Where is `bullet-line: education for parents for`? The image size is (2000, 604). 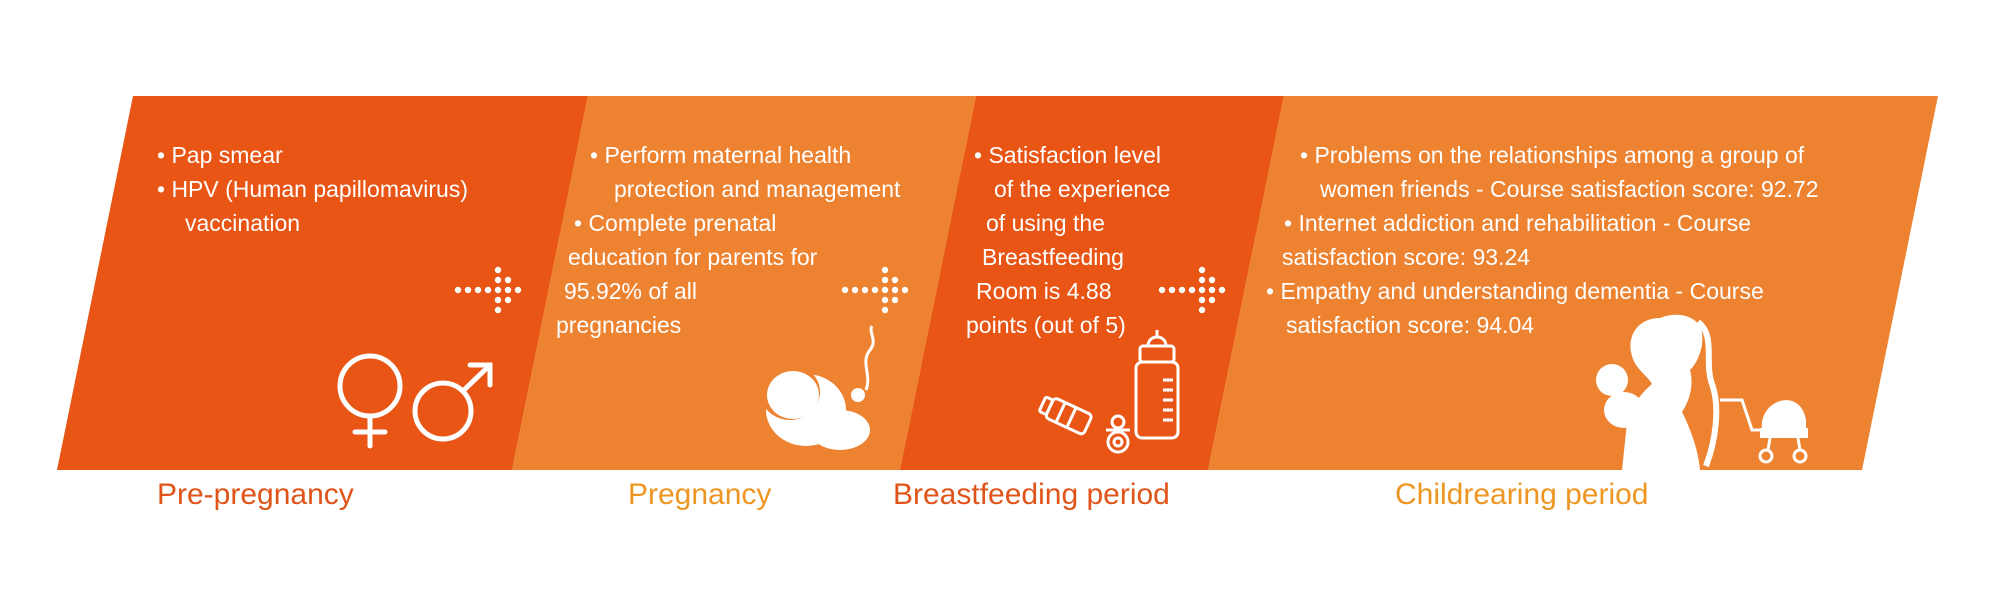 bullet-line: education for parents for is located at coordinates (693, 257).